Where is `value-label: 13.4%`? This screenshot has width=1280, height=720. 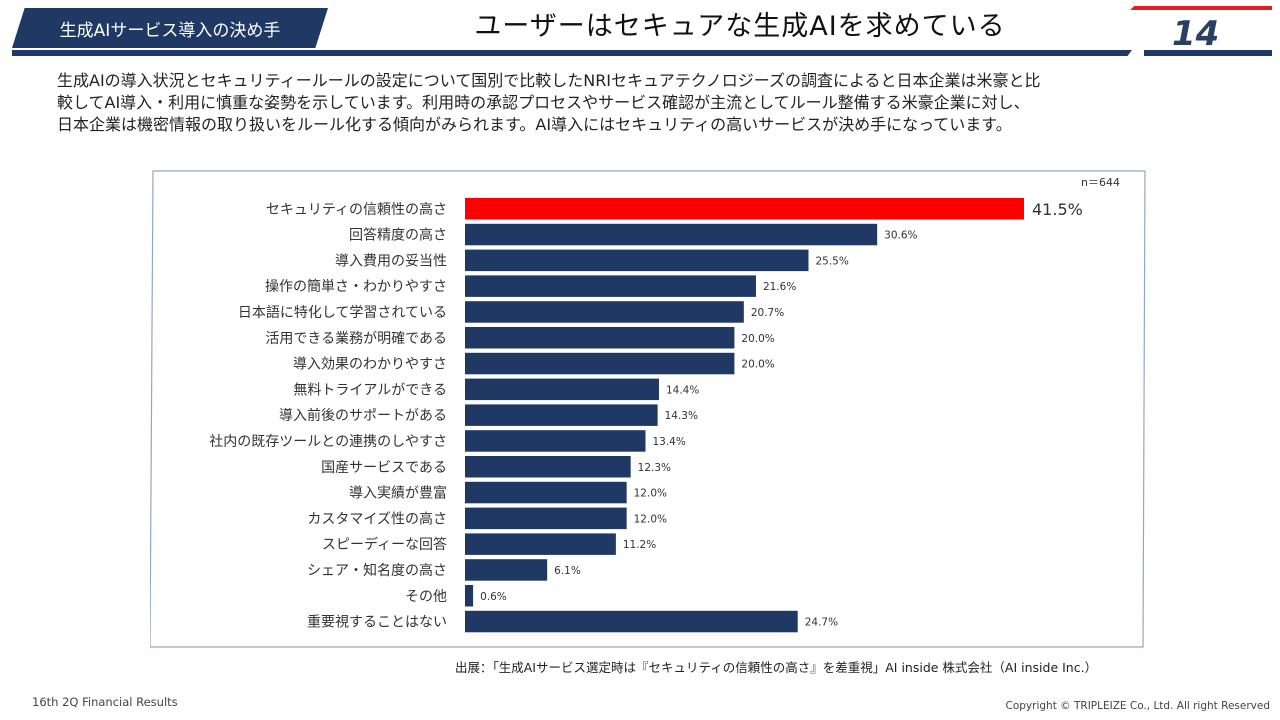
value-label: 13.4% is located at coordinates (668, 442).